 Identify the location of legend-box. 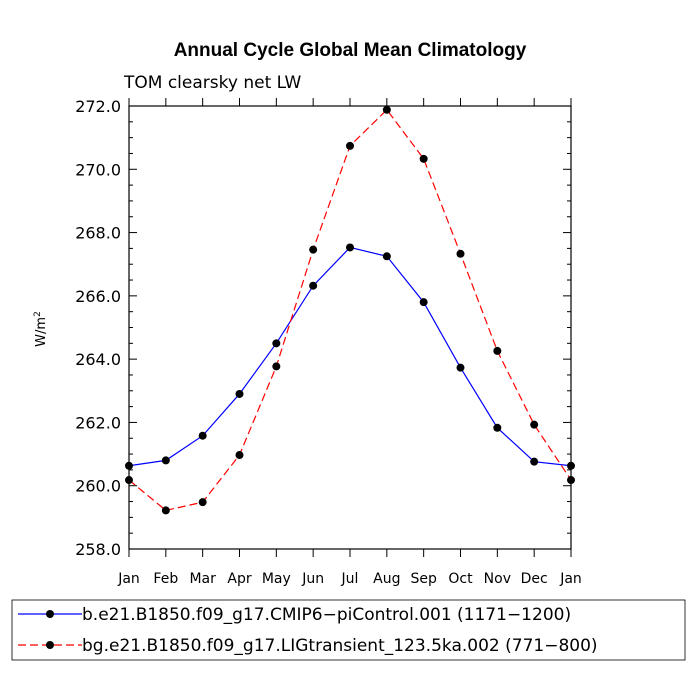
(348, 630).